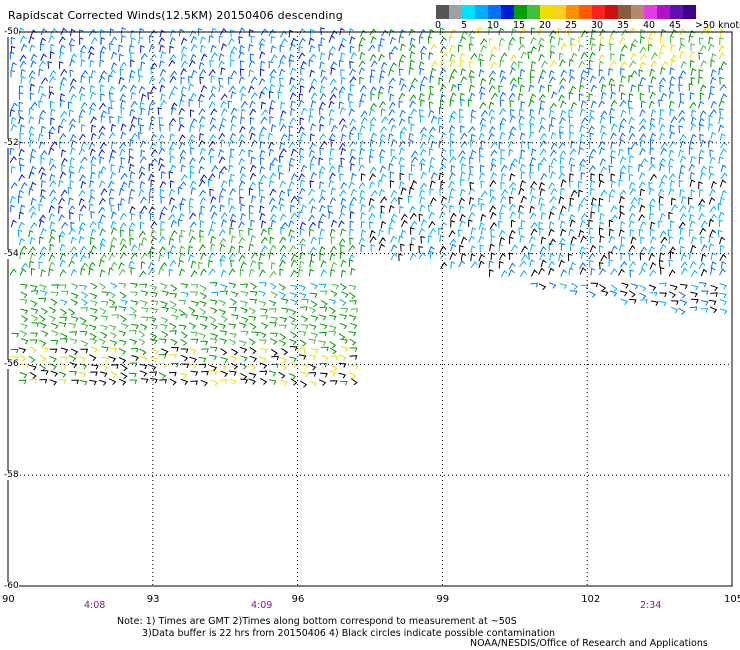  Describe the element at coordinates (11, 586) in the screenshot. I see `latitude-label: -60` at that location.